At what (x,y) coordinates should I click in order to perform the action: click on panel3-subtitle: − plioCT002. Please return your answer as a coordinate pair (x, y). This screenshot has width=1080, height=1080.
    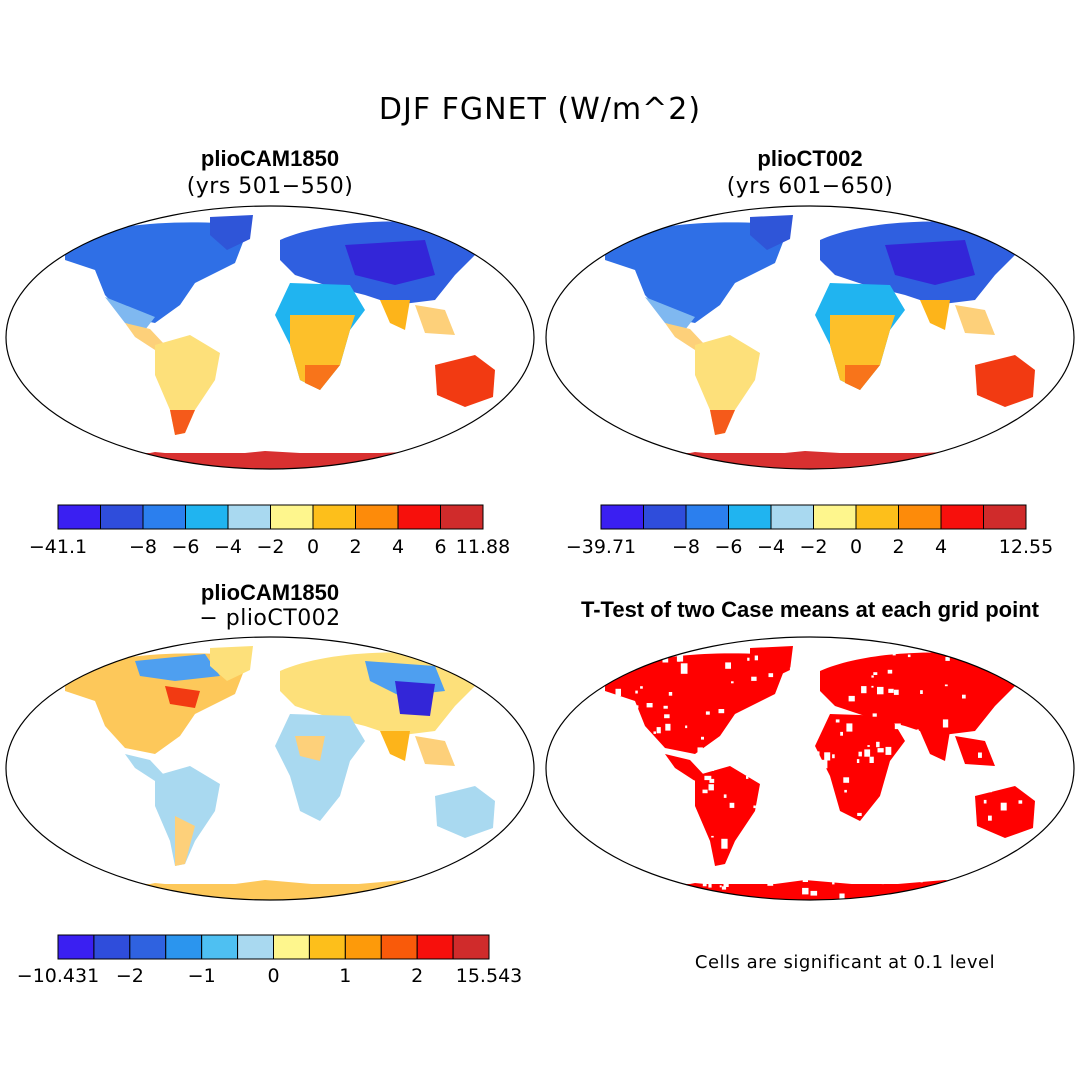
    Looking at the image, I should click on (270, 618).